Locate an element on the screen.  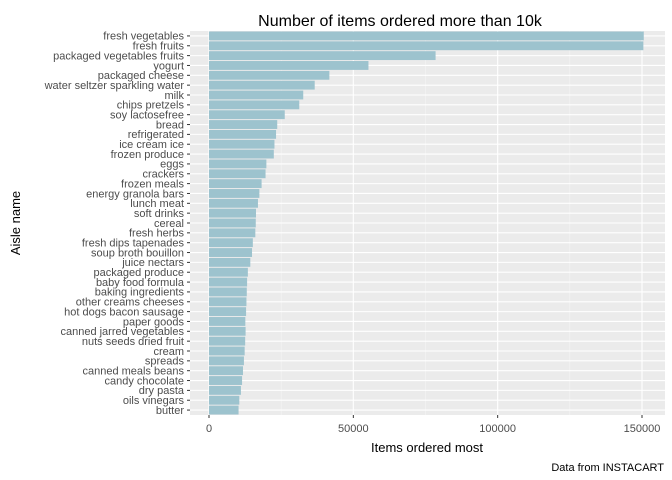
y-tick-label: cereal is located at coordinates (169, 224).